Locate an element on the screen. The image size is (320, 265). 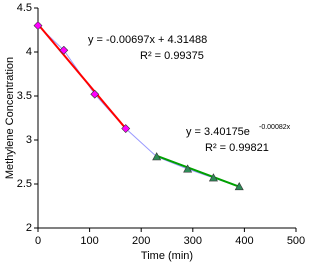
annotation: y = 3.40175e is located at coordinates (218, 132).